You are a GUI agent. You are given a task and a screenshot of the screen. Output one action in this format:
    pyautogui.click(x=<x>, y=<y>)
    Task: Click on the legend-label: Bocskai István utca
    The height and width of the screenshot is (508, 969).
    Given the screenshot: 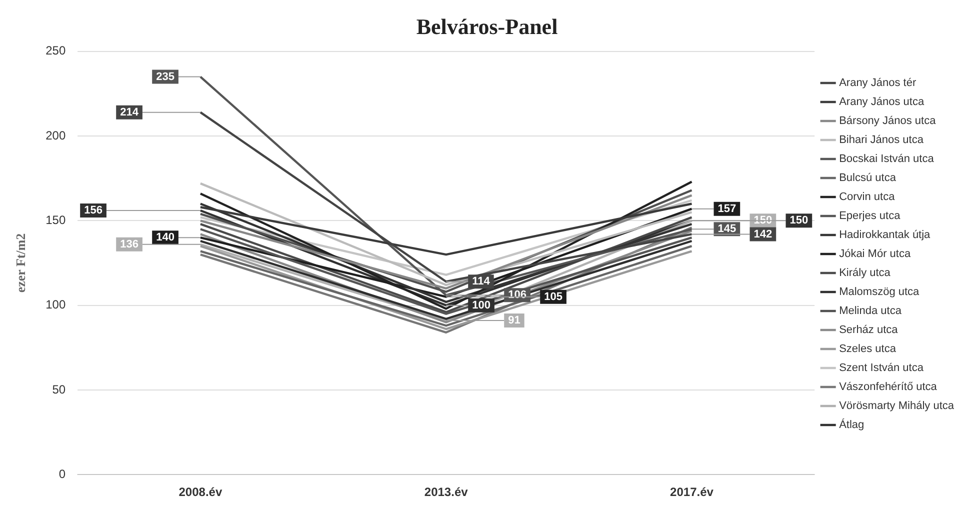 What is the action you would take?
    pyautogui.click(x=887, y=159)
    